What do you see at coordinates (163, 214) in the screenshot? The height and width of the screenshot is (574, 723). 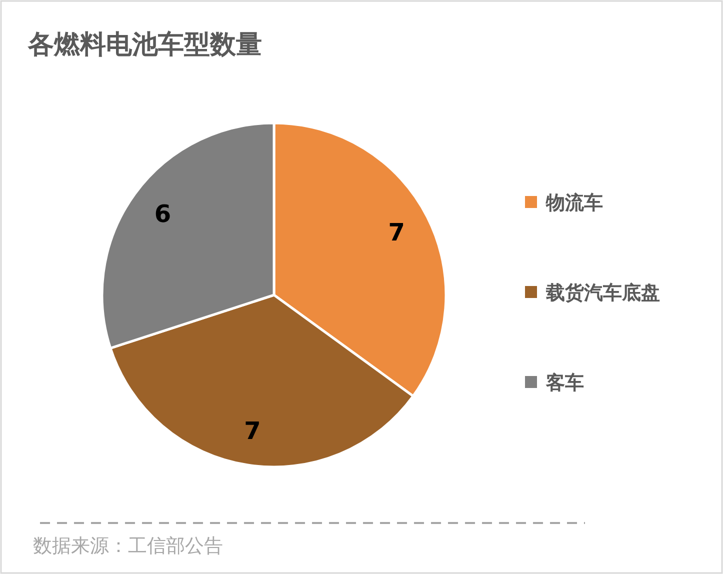 I see `data-label: 6` at bounding box center [163, 214].